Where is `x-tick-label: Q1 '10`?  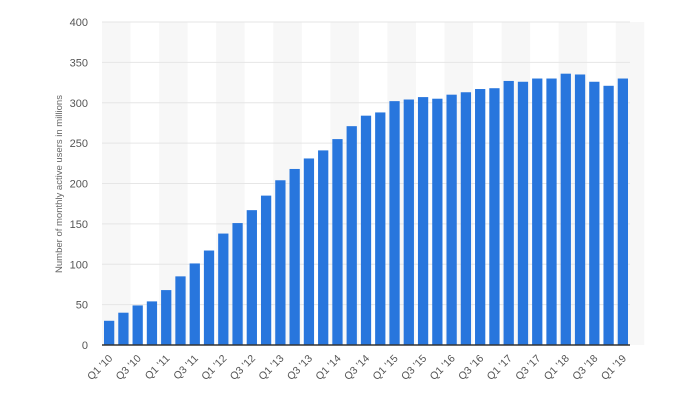 x-tick-label: Q1 '10 is located at coordinates (100, 368).